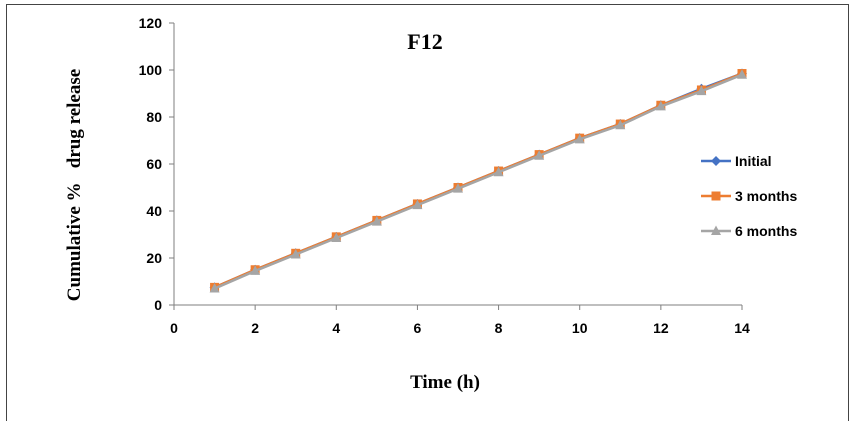  I want to click on legend-item: 6 months, so click(749, 231).